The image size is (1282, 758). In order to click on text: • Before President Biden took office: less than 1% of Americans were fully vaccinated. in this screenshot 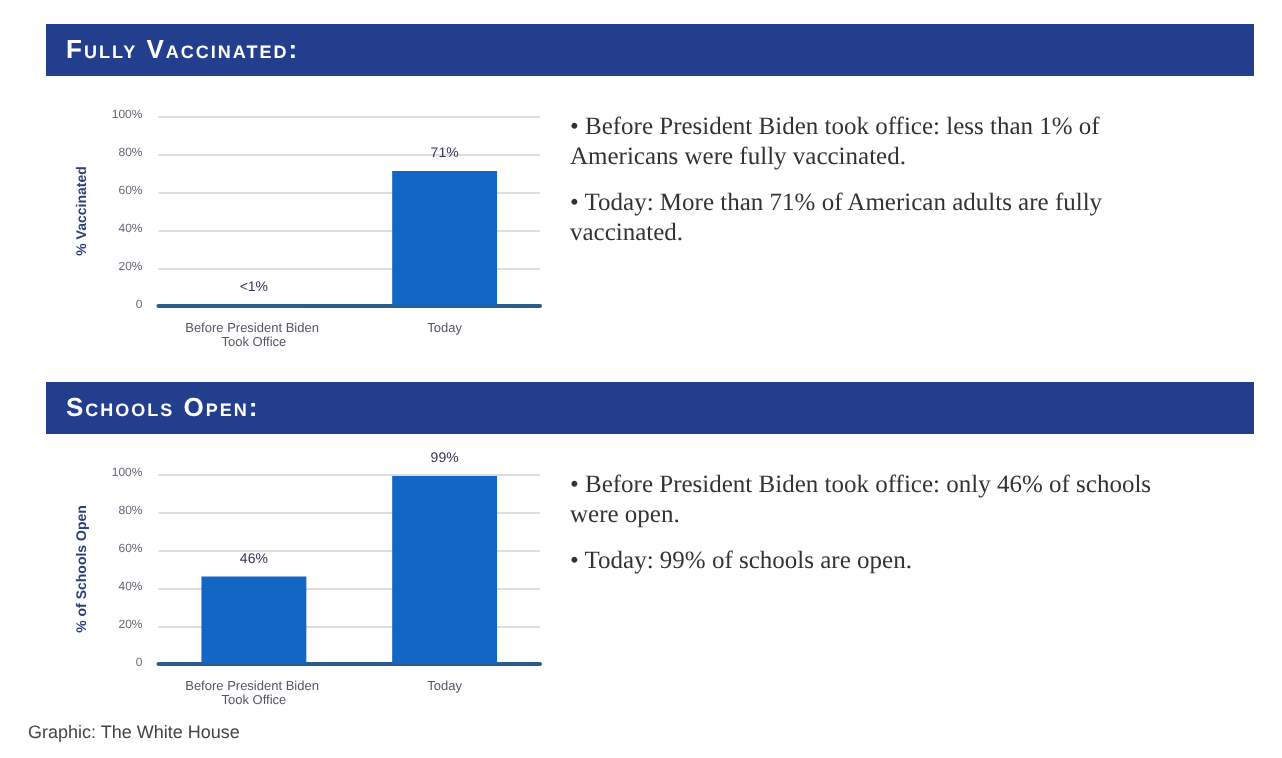, I will do `click(836, 142)`.